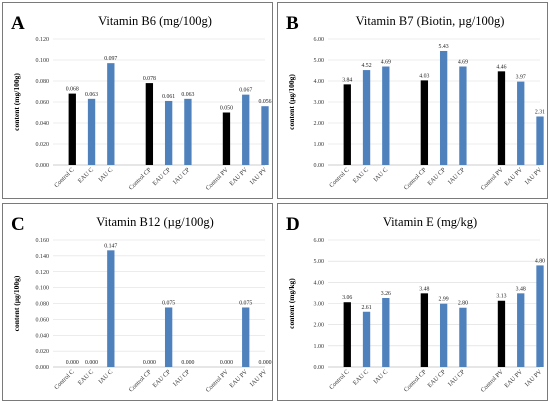 The image size is (550, 403). What do you see at coordinates (43, 305) in the screenshot?
I see `y-tick-label: 0.080` at bounding box center [43, 305].